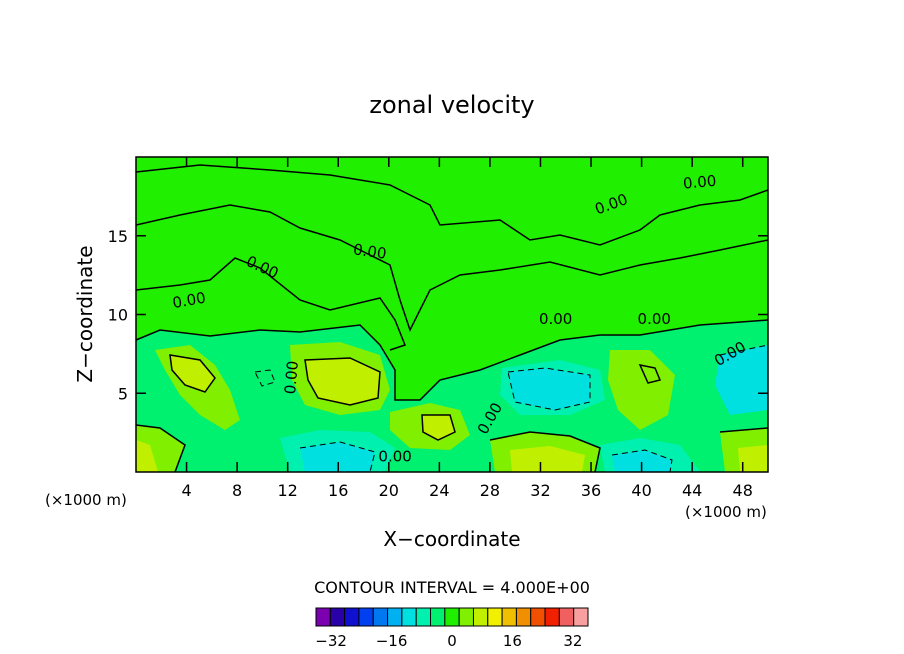  I want to click on contour-interval-text: CONTOUR INTERVAL = 4.000E+00, so click(452, 587).